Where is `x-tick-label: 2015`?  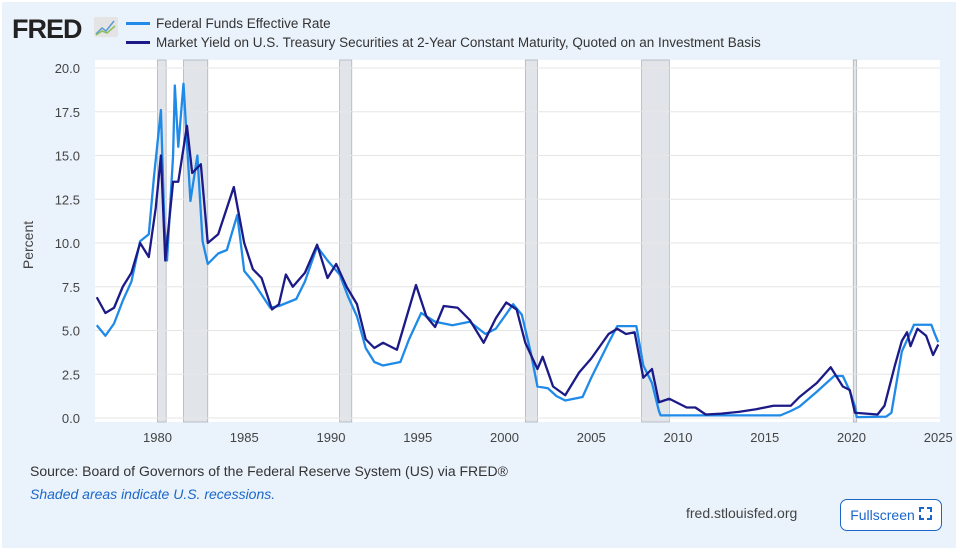
x-tick-label: 2015 is located at coordinates (764, 437).